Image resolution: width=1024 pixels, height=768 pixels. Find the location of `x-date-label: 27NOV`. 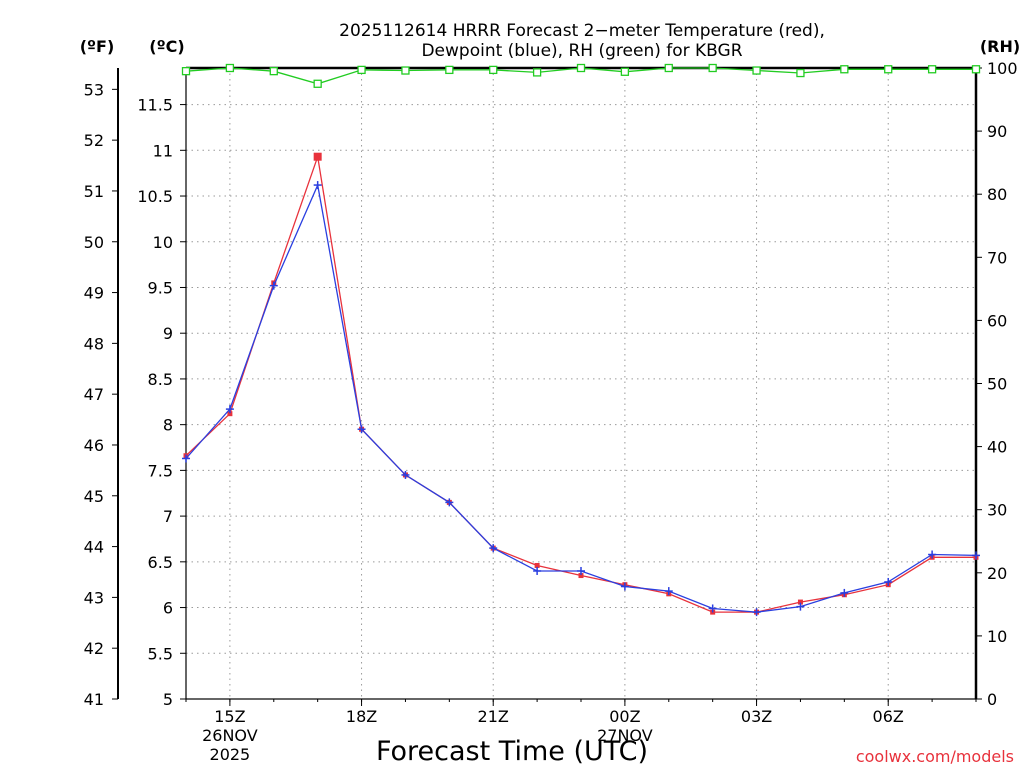

x-date-label: 27NOV is located at coordinates (625, 735).